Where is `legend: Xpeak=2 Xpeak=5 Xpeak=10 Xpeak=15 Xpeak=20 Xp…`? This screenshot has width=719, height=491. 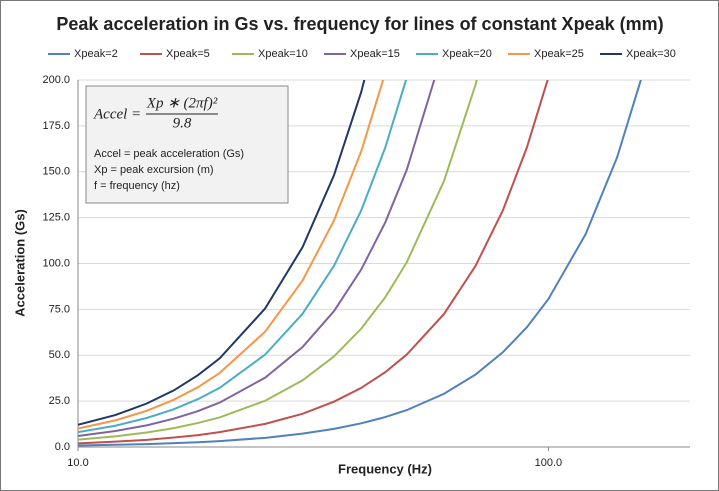 legend: Xpeak=2 Xpeak=5 Xpeak=10 Xpeak=15 Xpeak=20 Xp… is located at coordinates (362, 54).